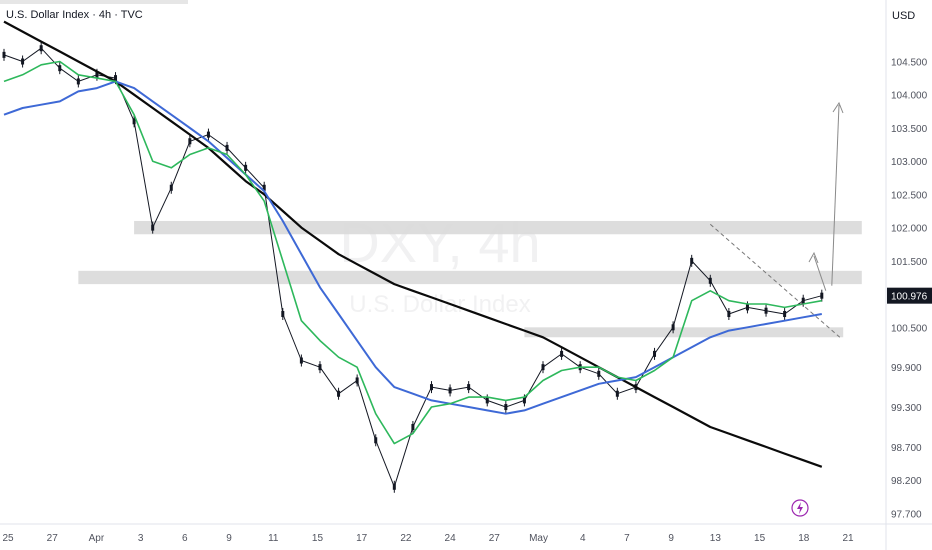 This screenshot has height=550, width=932. I want to click on time-tick-label: 21, so click(848, 538).